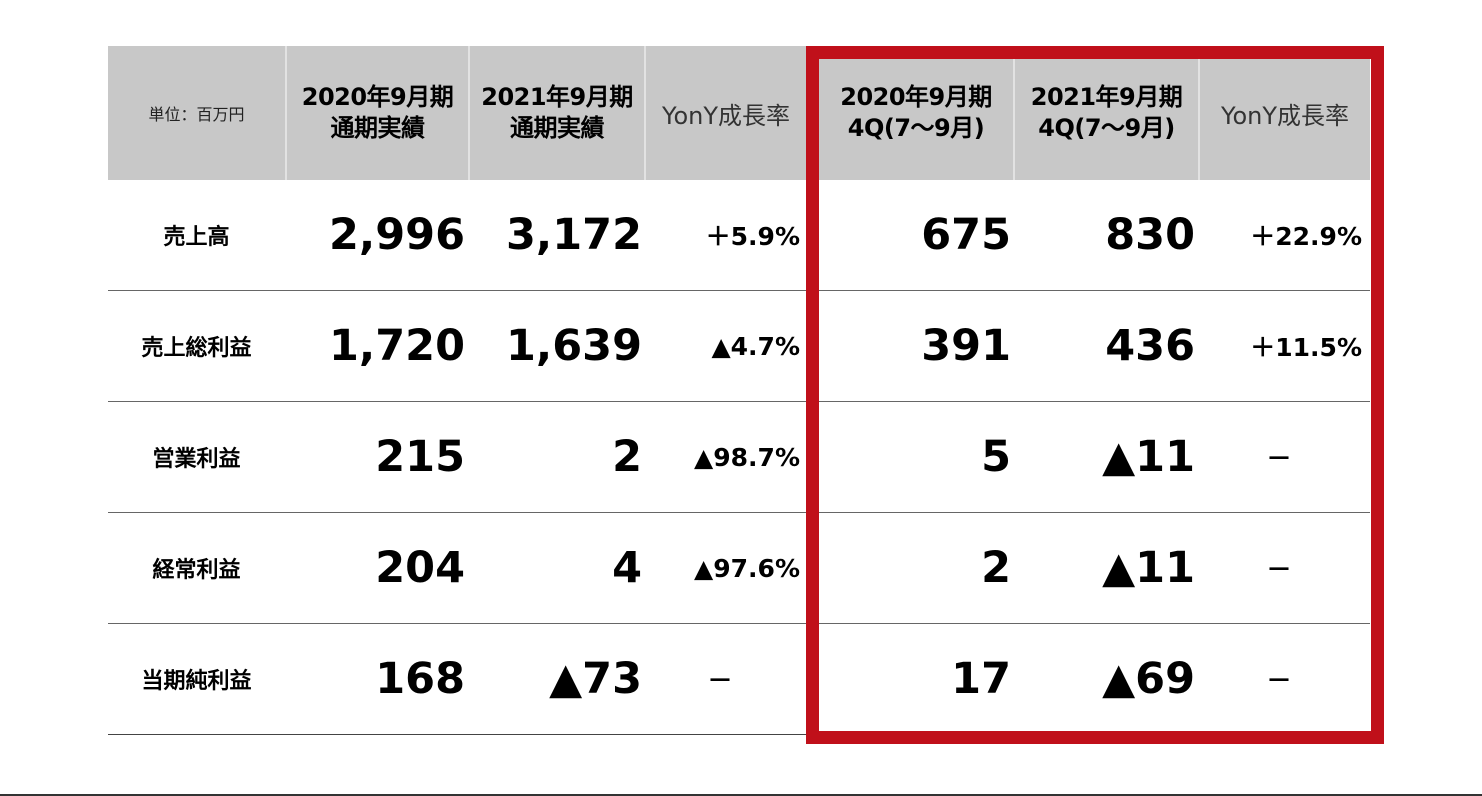 Image resolution: width=1482 pixels, height=796 pixels. Describe the element at coordinates (196, 459) in the screenshot. I see `row-label: 営業利益` at that location.